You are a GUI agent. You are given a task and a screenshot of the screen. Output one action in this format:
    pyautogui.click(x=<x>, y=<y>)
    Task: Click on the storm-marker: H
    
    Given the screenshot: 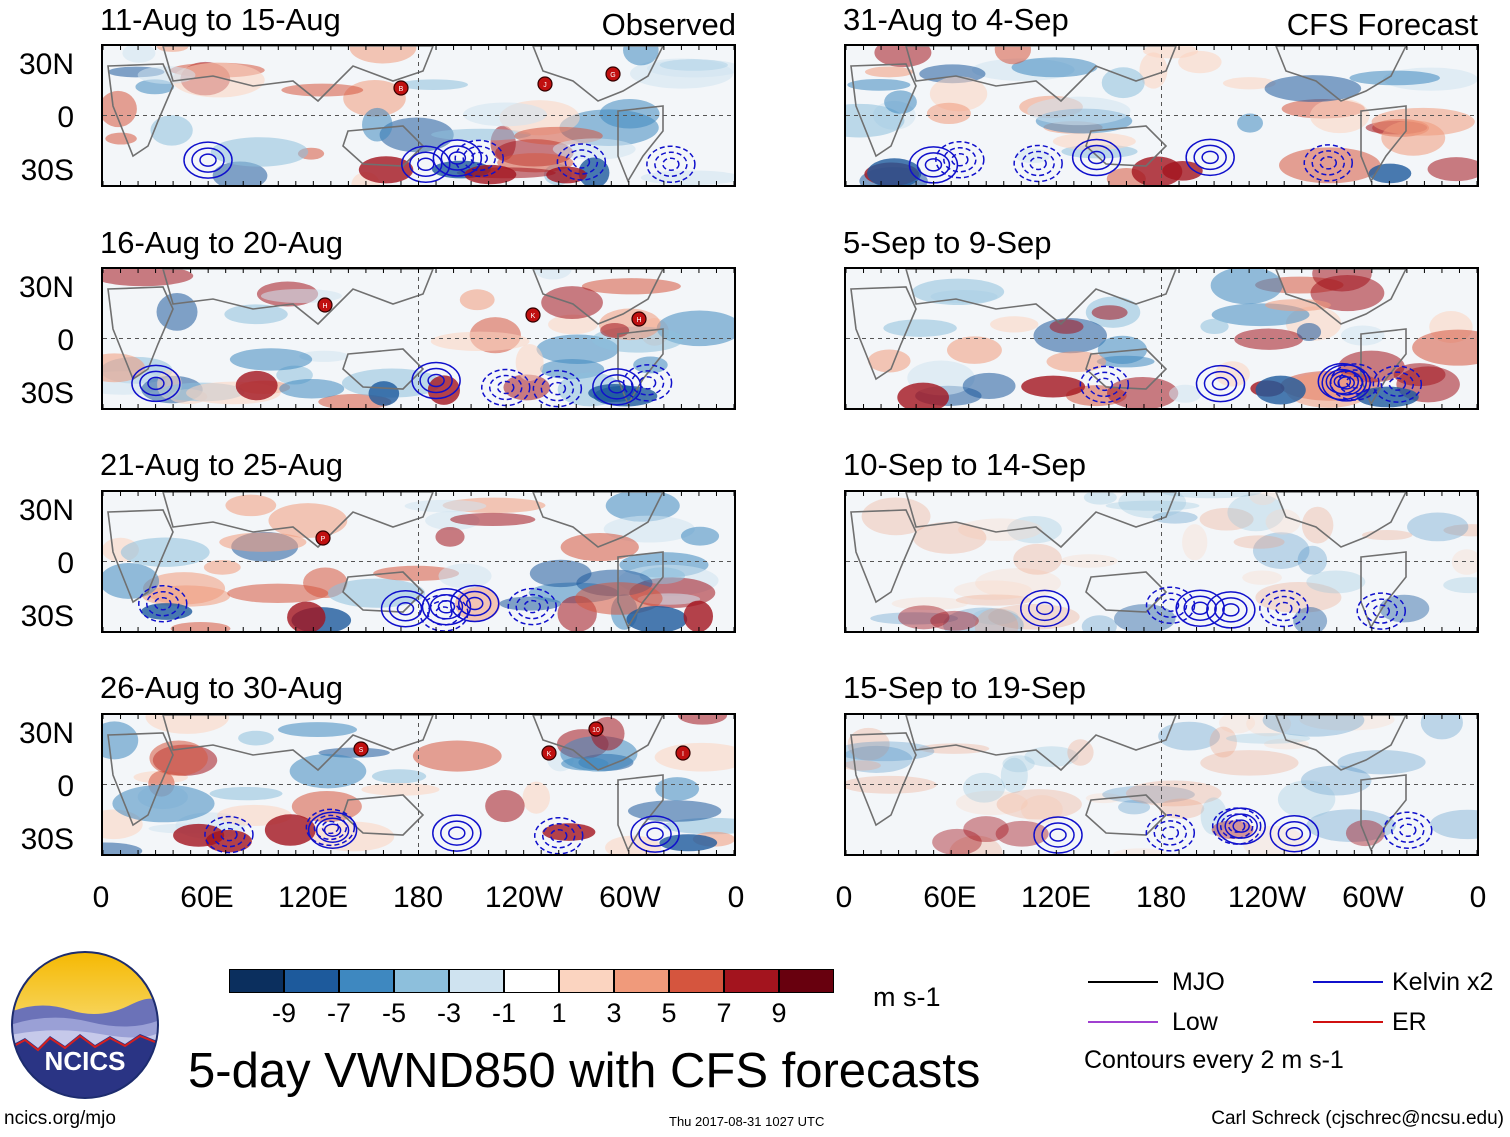 What is the action you would take?
    pyautogui.click(x=325, y=305)
    